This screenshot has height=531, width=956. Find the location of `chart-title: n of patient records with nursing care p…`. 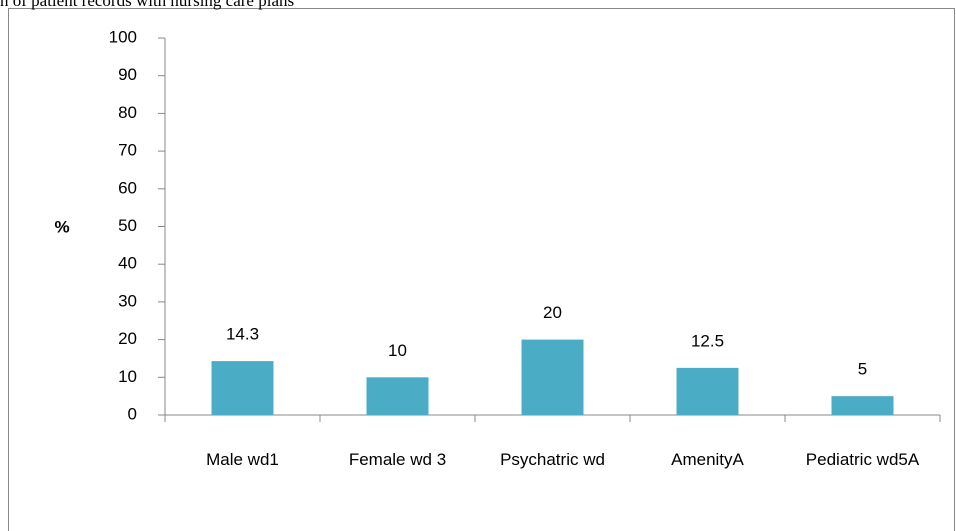

chart-title: n of patient records with nursing care p… is located at coordinates (147, 5).